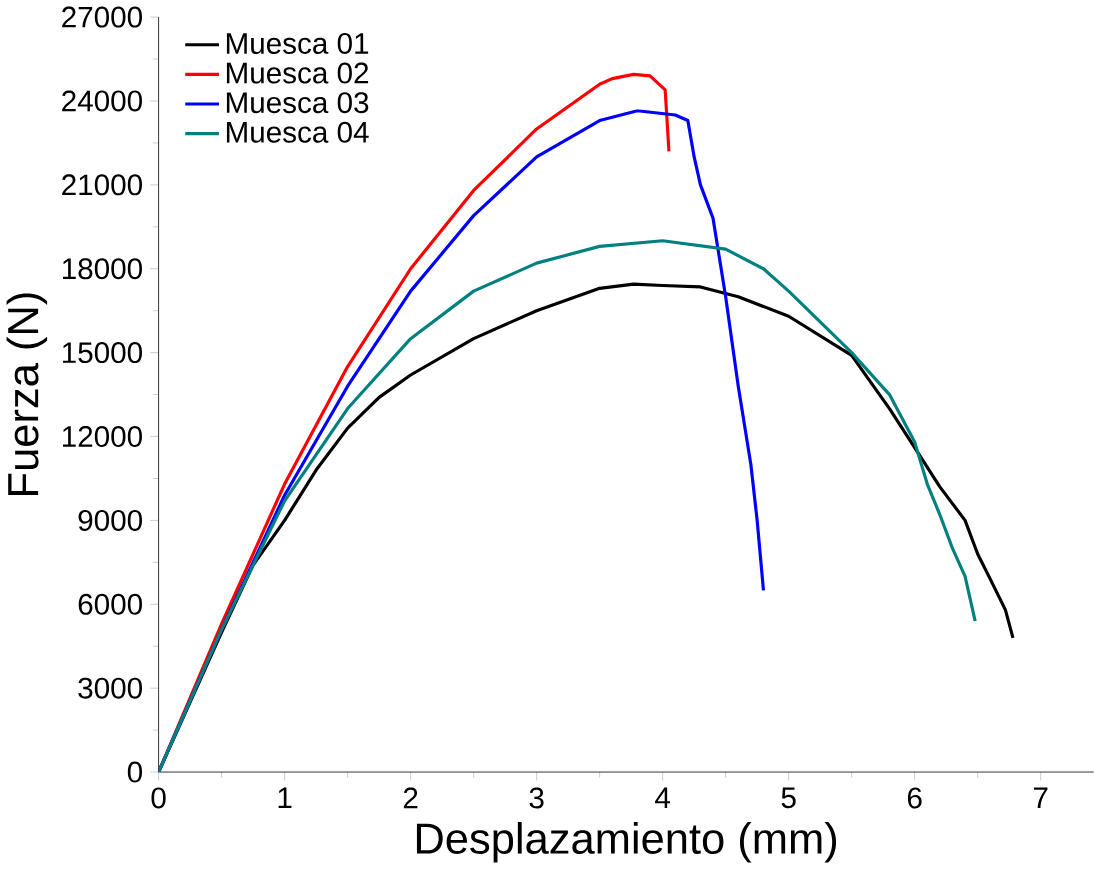 The width and height of the screenshot is (1094, 869). I want to click on y-tick-label: 18000, so click(102, 269).